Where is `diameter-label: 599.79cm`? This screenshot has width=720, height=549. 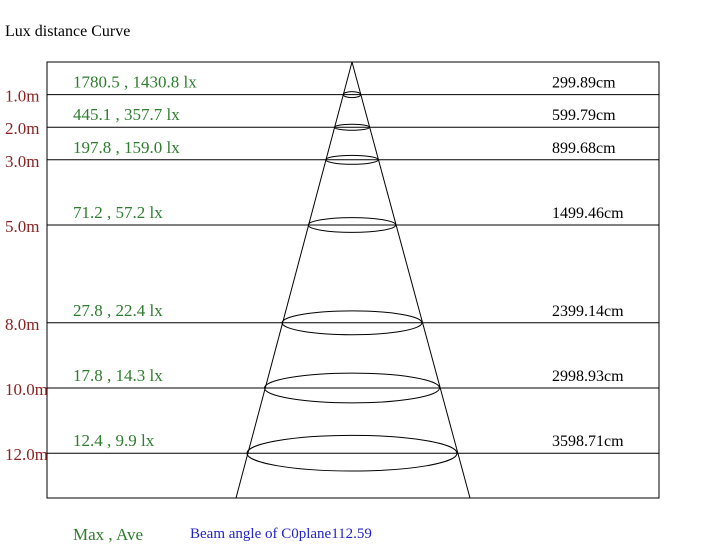 diameter-label: 599.79cm is located at coordinates (584, 115).